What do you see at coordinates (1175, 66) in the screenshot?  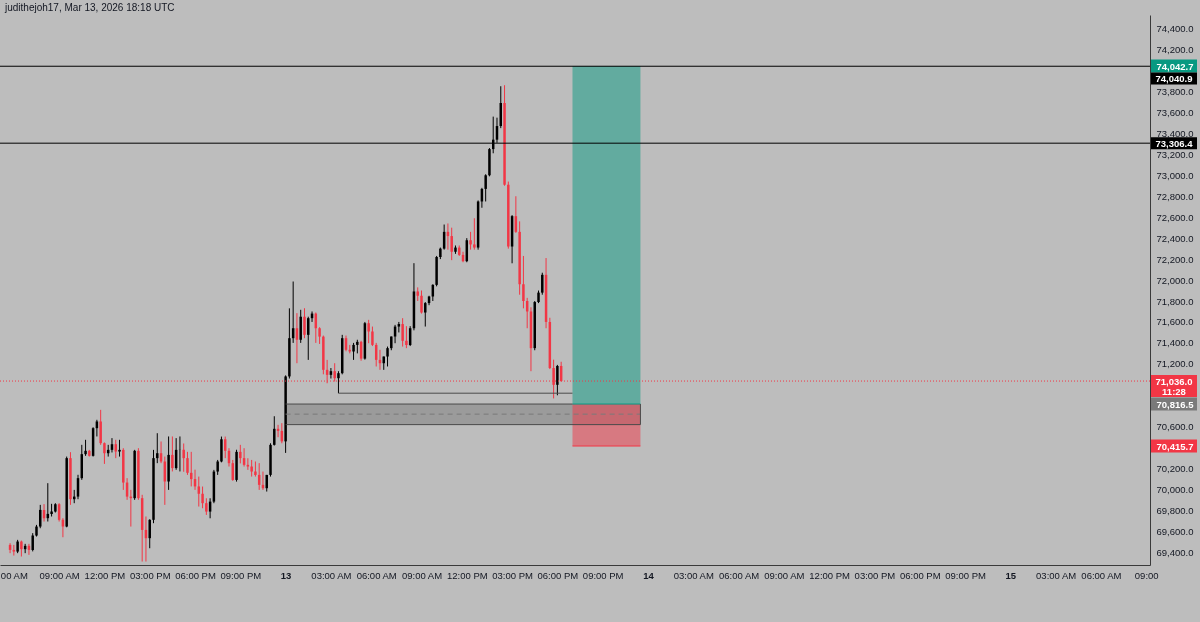 I see `y-tick-label: 74,042.7` at bounding box center [1175, 66].